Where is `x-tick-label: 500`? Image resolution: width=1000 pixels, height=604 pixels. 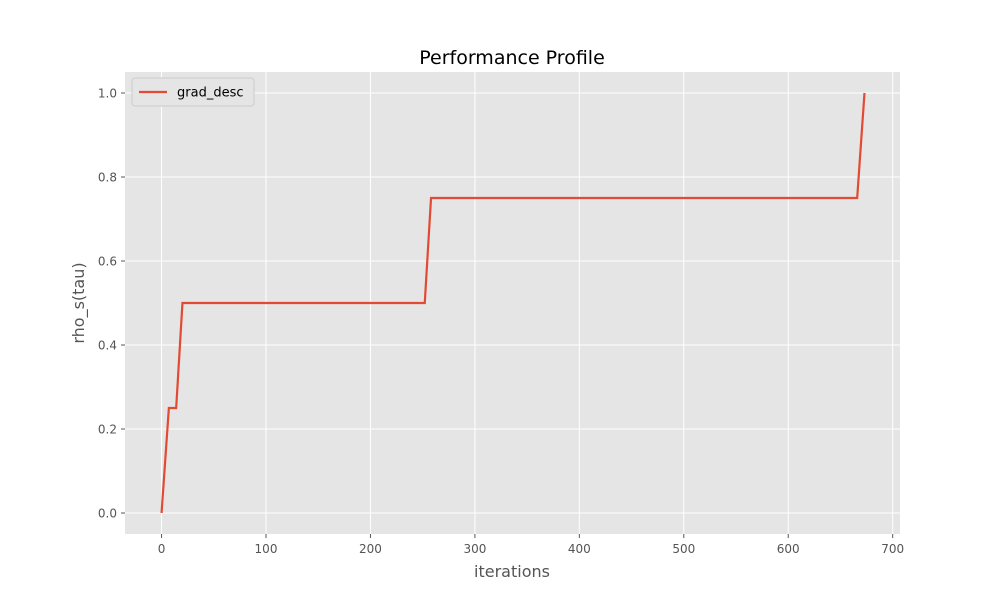 x-tick-label: 500 is located at coordinates (683, 549).